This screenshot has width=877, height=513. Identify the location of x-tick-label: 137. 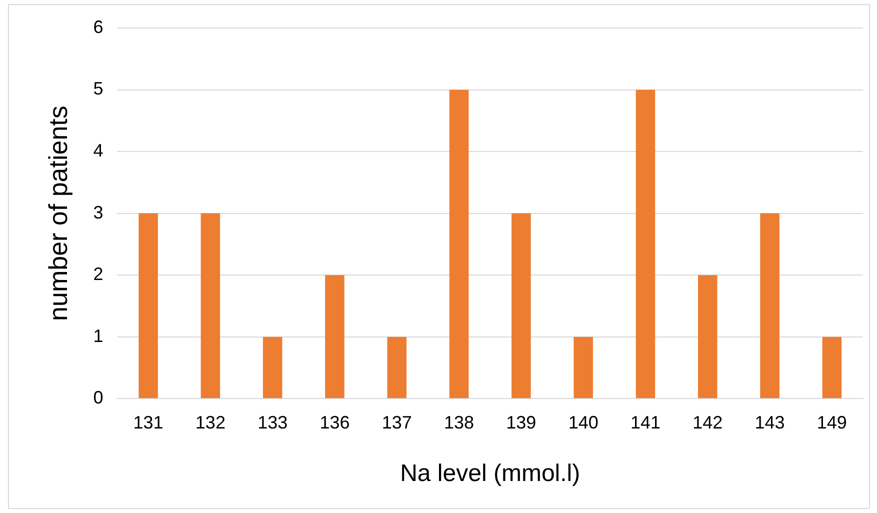
(397, 422).